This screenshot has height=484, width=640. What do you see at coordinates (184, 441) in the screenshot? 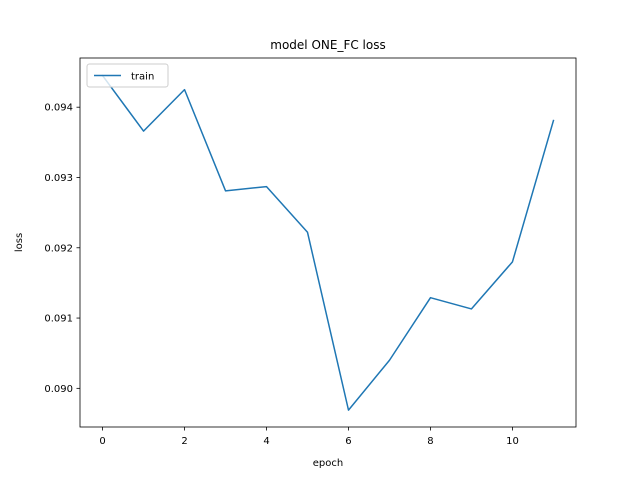
I see `x-tick-label: 2` at bounding box center [184, 441].